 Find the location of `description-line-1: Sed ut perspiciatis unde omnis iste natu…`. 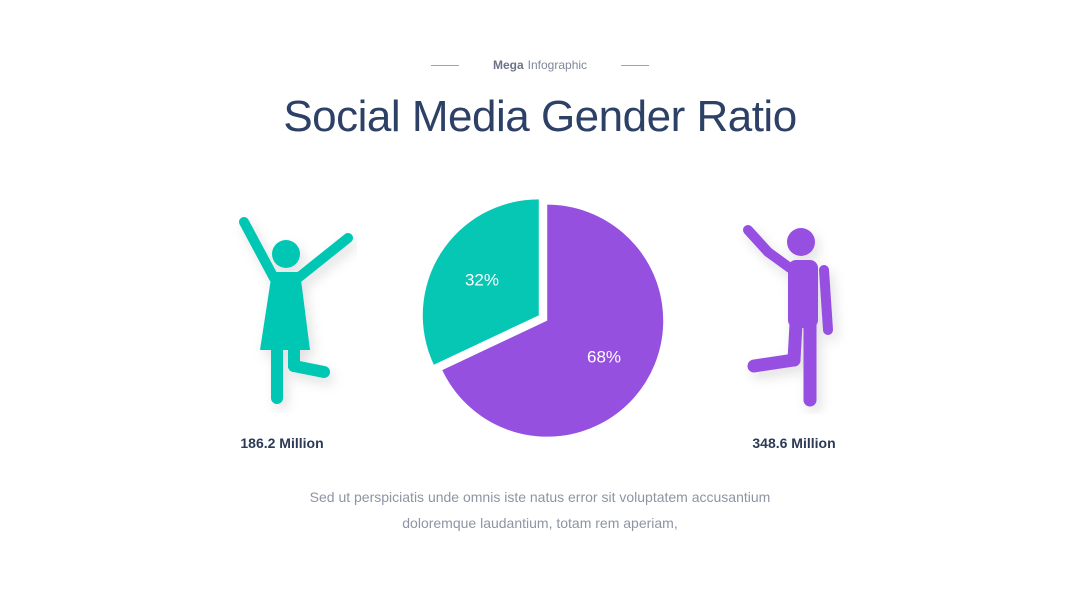

description-line-1: Sed ut perspiciatis unde omnis iste natu… is located at coordinates (540, 497).